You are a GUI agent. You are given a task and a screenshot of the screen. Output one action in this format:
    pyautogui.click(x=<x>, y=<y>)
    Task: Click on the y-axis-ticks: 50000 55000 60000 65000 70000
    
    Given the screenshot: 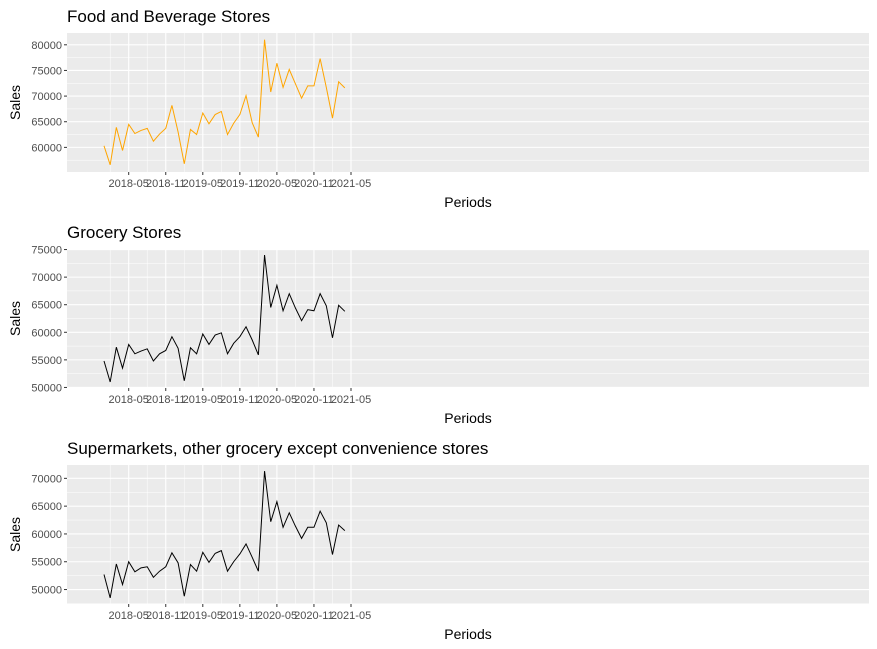 What is the action you would take?
    pyautogui.click(x=49, y=535)
    